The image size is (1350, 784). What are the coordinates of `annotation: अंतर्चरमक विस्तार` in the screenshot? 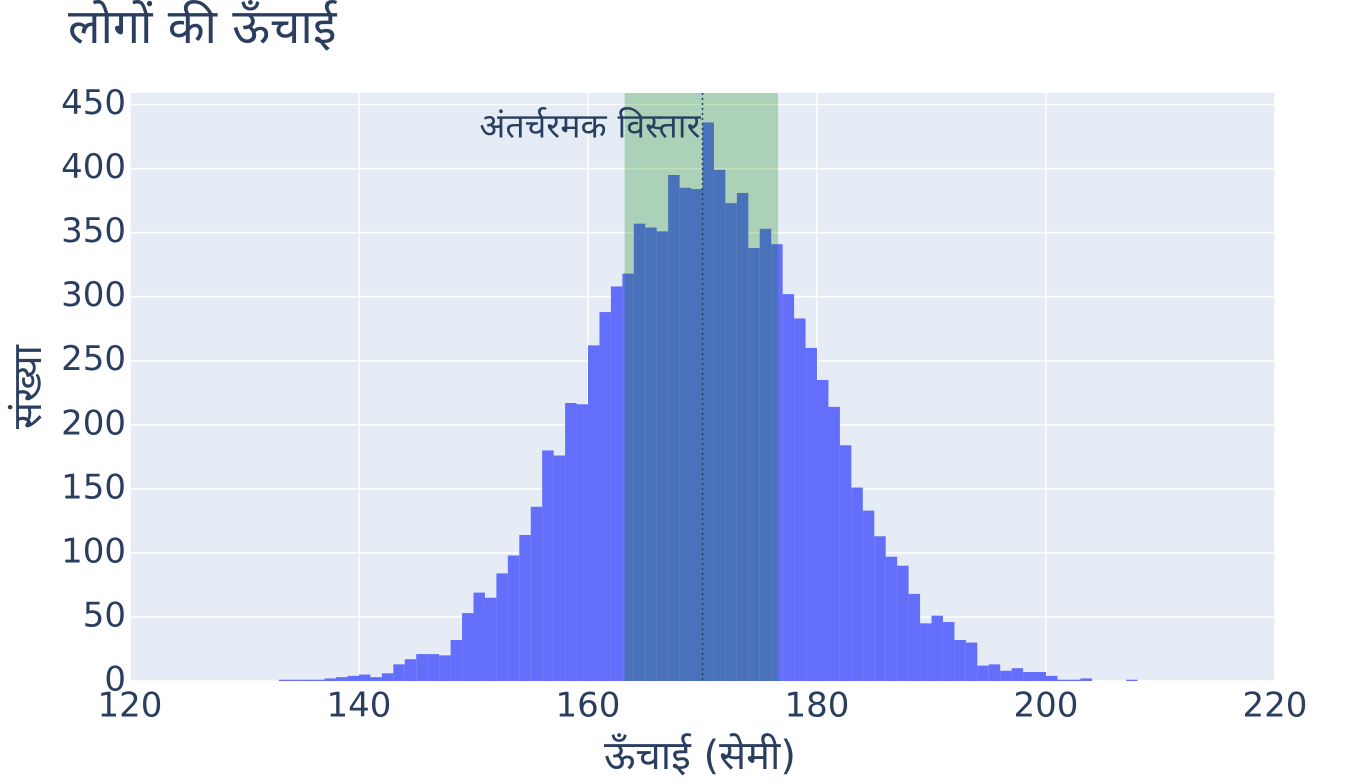 It's located at (590, 127).